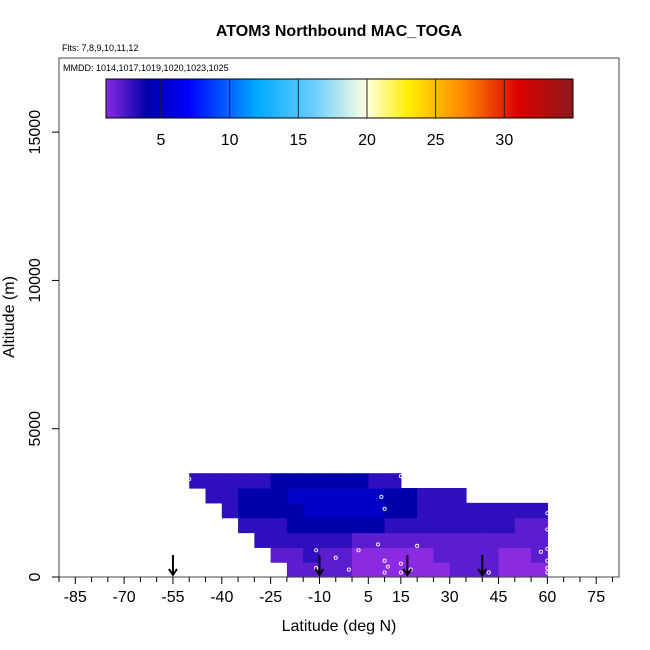 This screenshot has width=650, height=650. Describe the element at coordinates (221, 597) in the screenshot. I see `x-tick-label: -40` at that location.